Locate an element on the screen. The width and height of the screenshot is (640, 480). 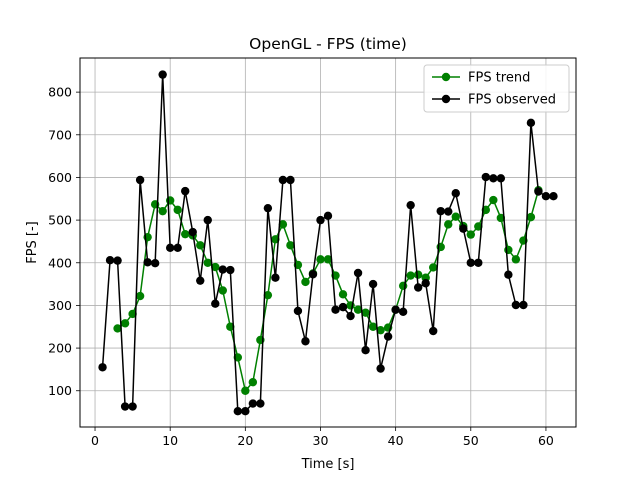
y-tick-label: 500 is located at coordinates (60, 220).